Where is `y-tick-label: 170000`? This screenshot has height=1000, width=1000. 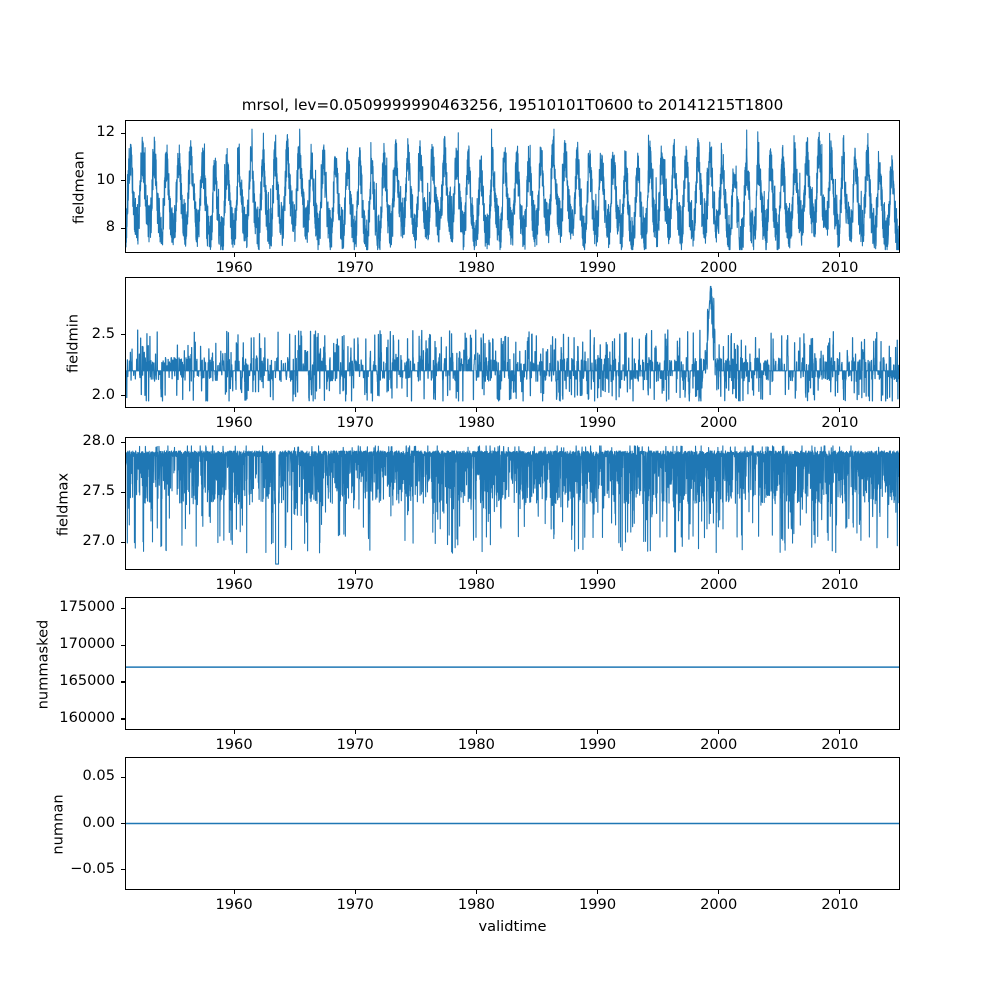 y-tick-label: 170000 is located at coordinates (87, 644).